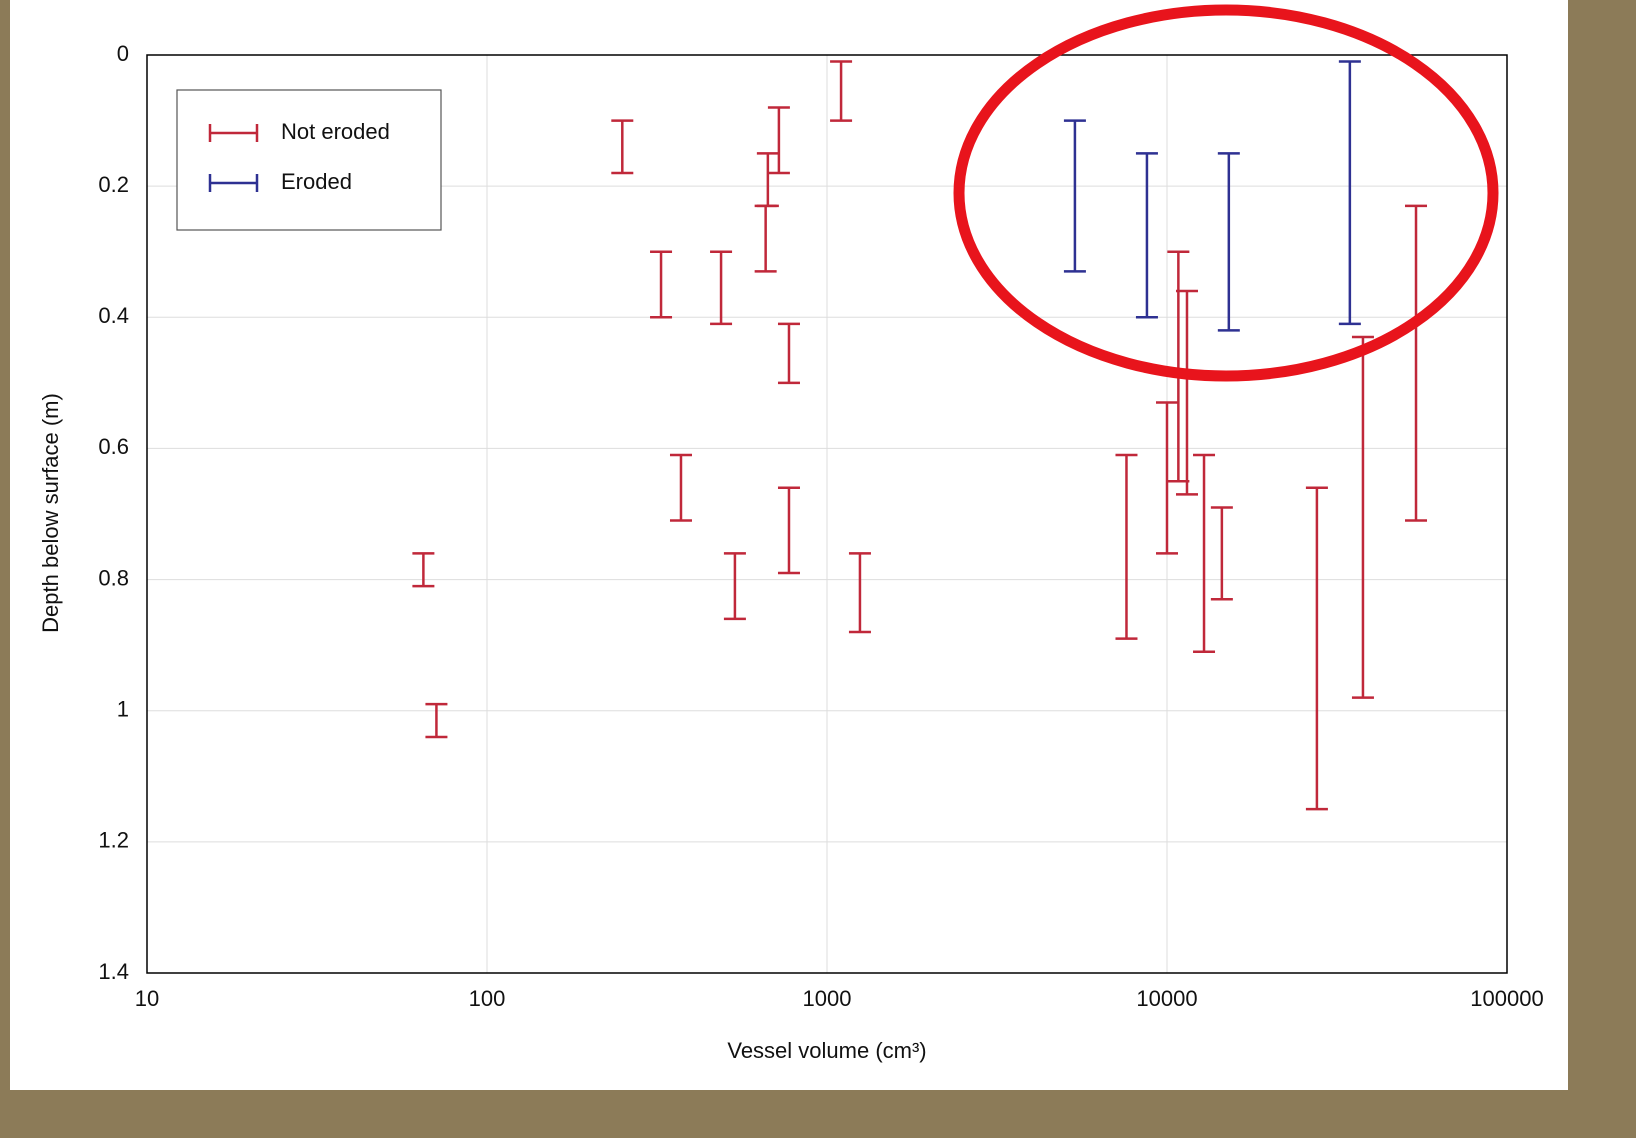 The image size is (1636, 1138). I want to click on y-tick-label: 0, so click(123, 53).